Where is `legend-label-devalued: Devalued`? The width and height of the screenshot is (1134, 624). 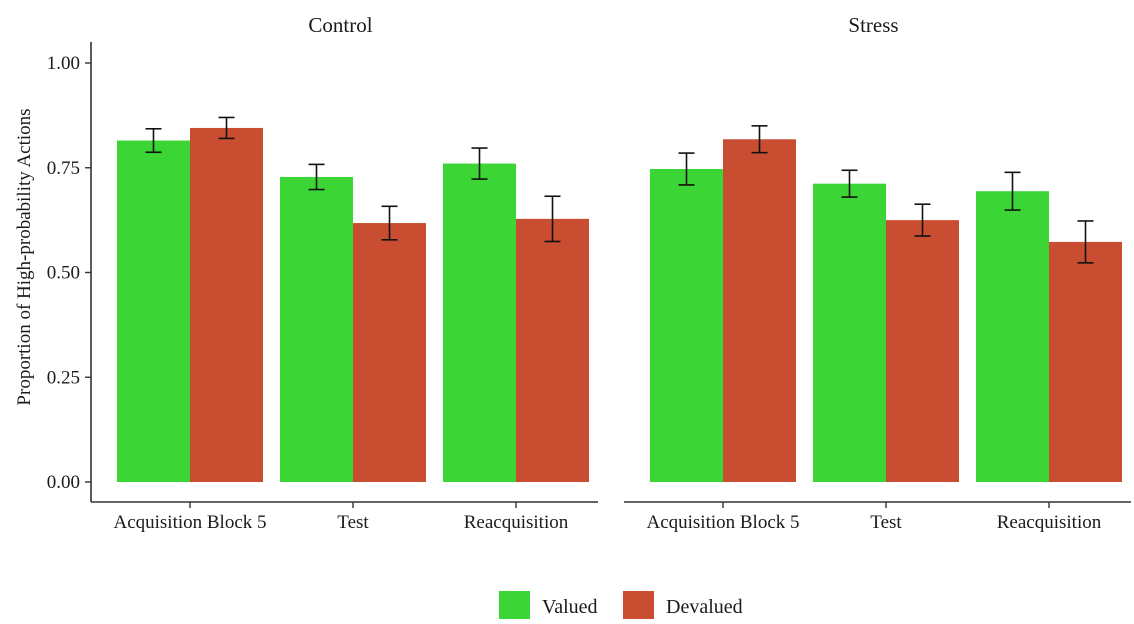
legend-label-devalued: Devalued is located at coordinates (704, 607).